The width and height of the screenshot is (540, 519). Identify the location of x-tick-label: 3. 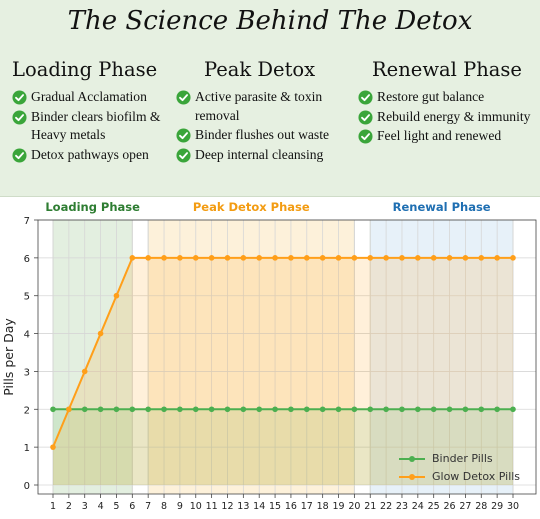
(85, 506).